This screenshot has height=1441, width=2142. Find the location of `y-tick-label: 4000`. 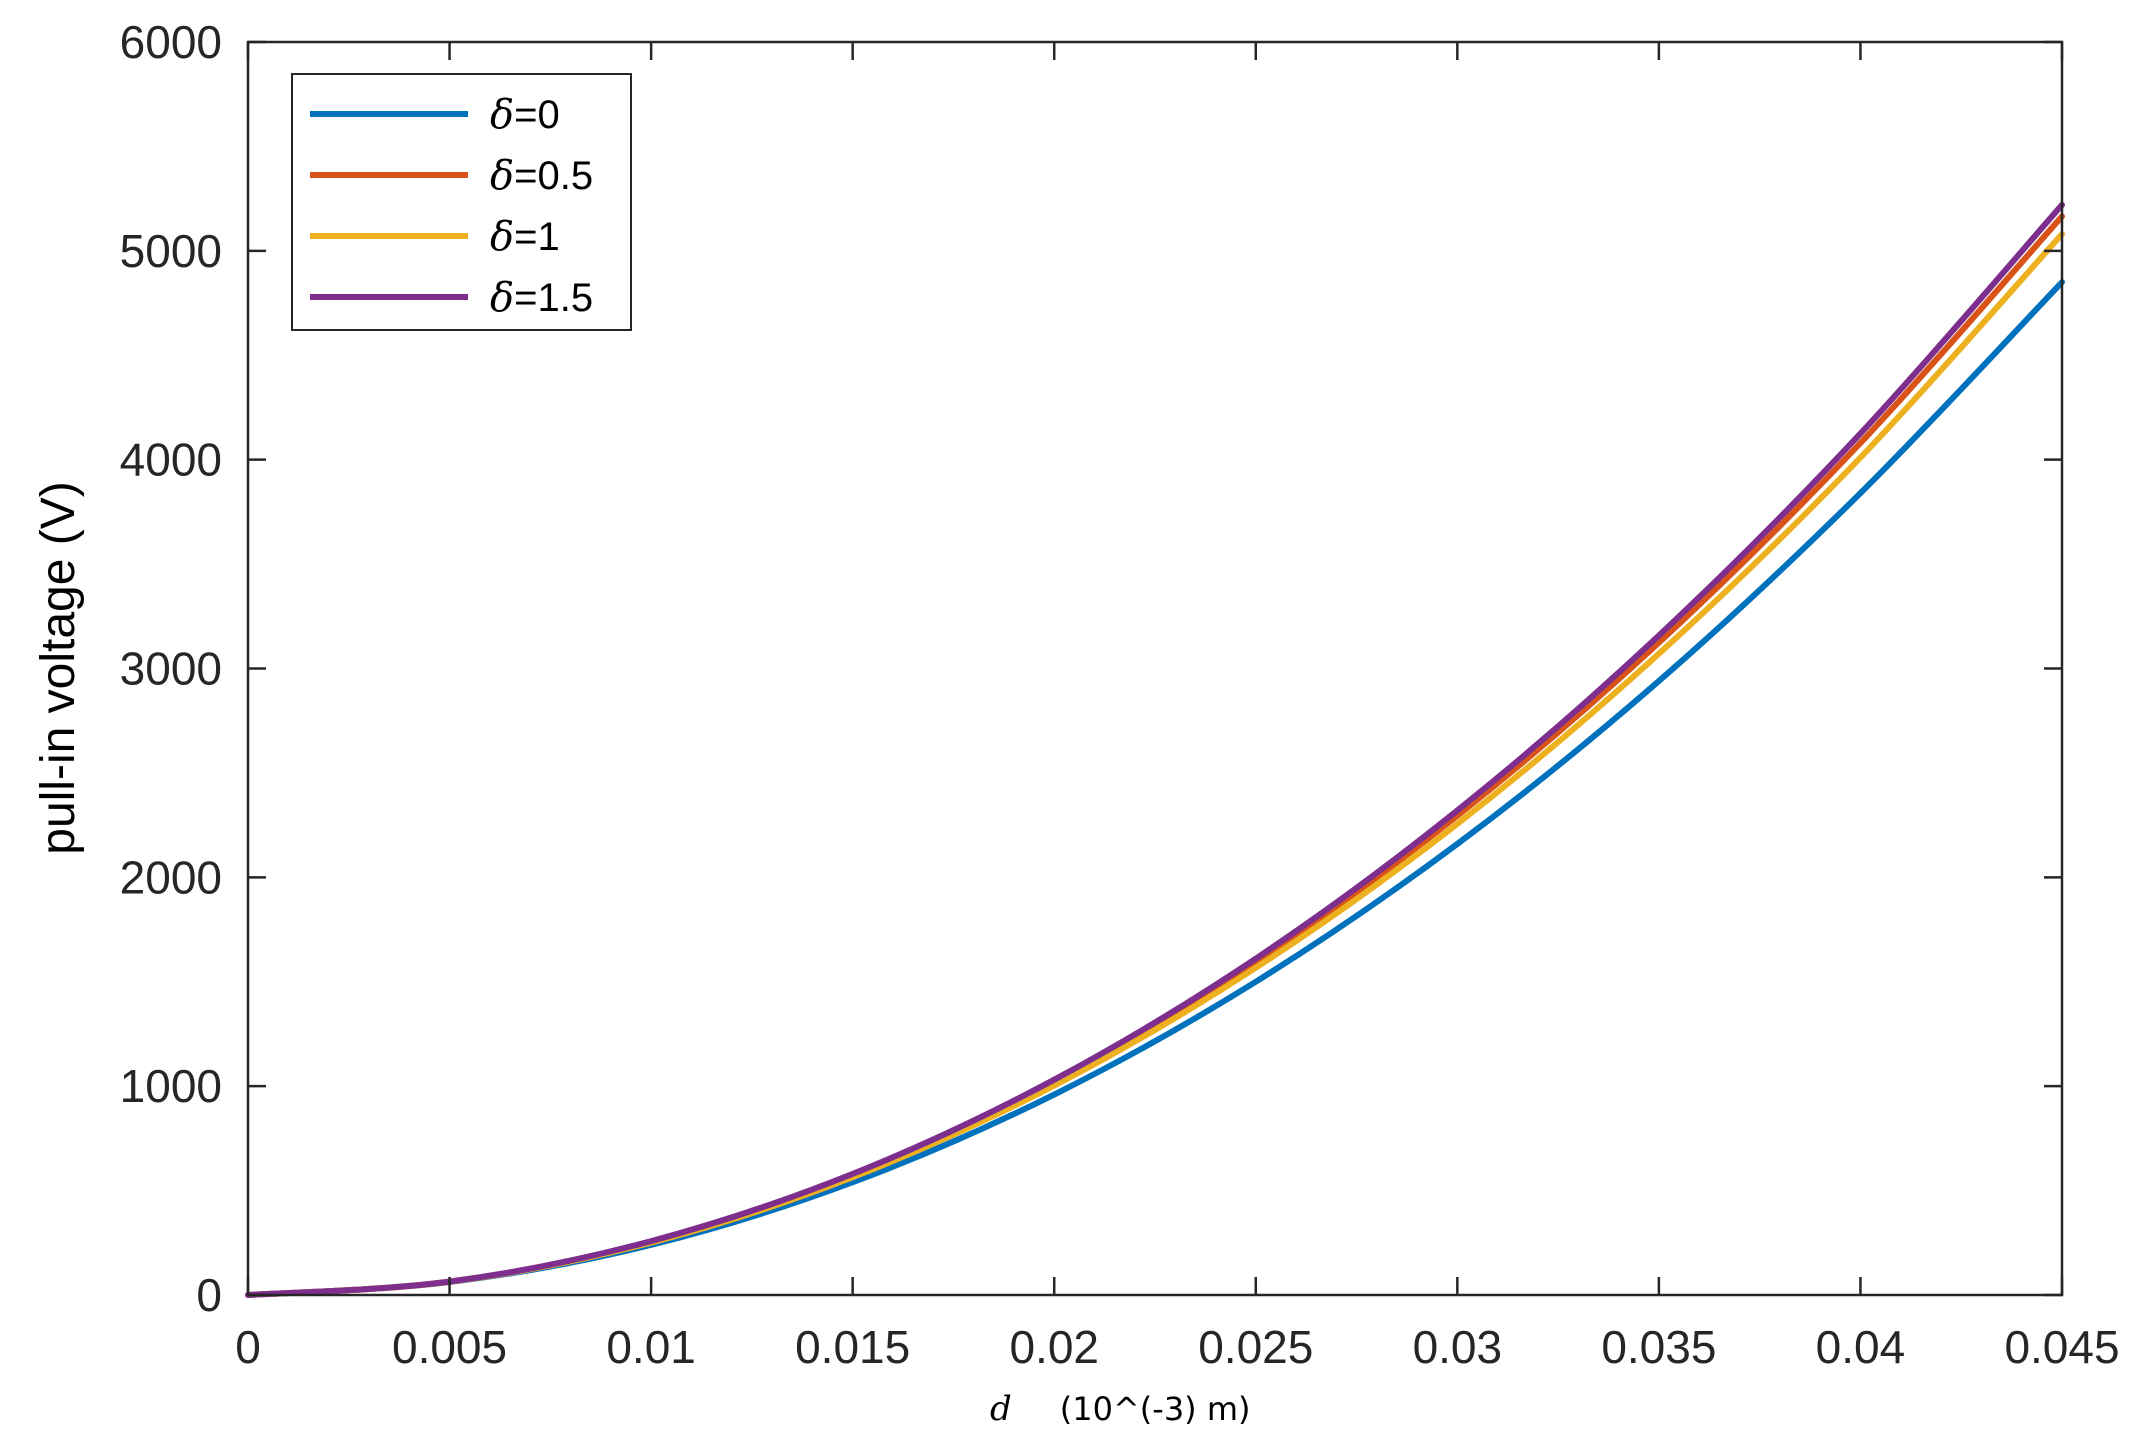

y-tick-label: 4000 is located at coordinates (171, 460).